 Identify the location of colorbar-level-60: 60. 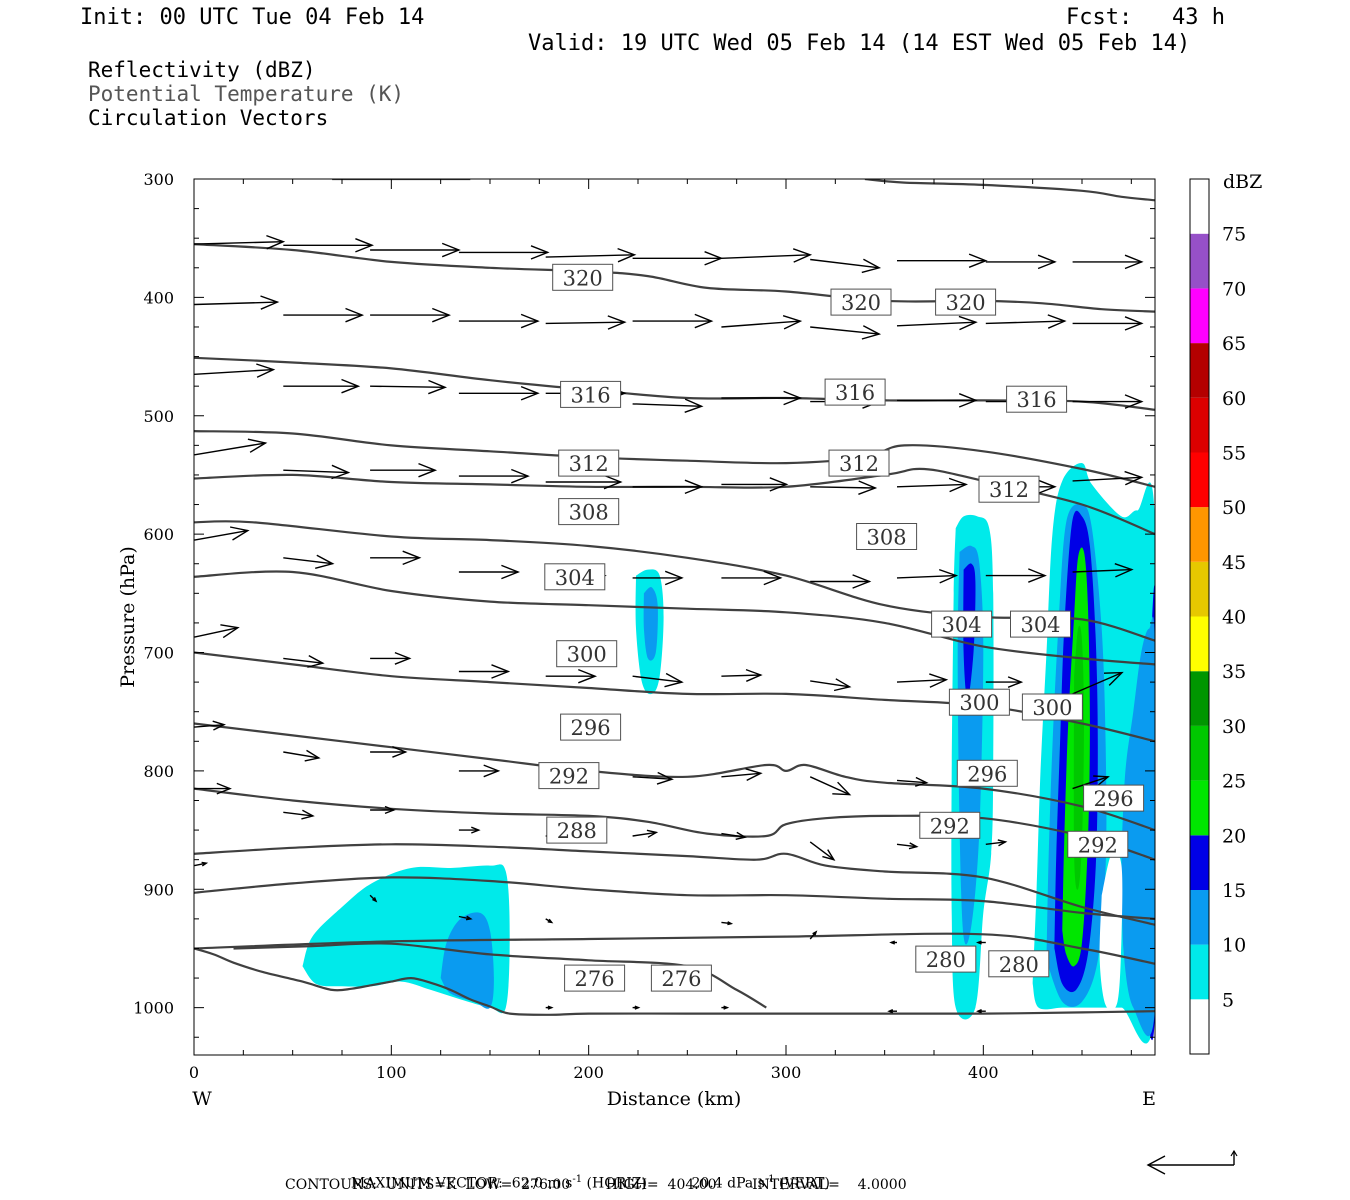
(1234, 399).